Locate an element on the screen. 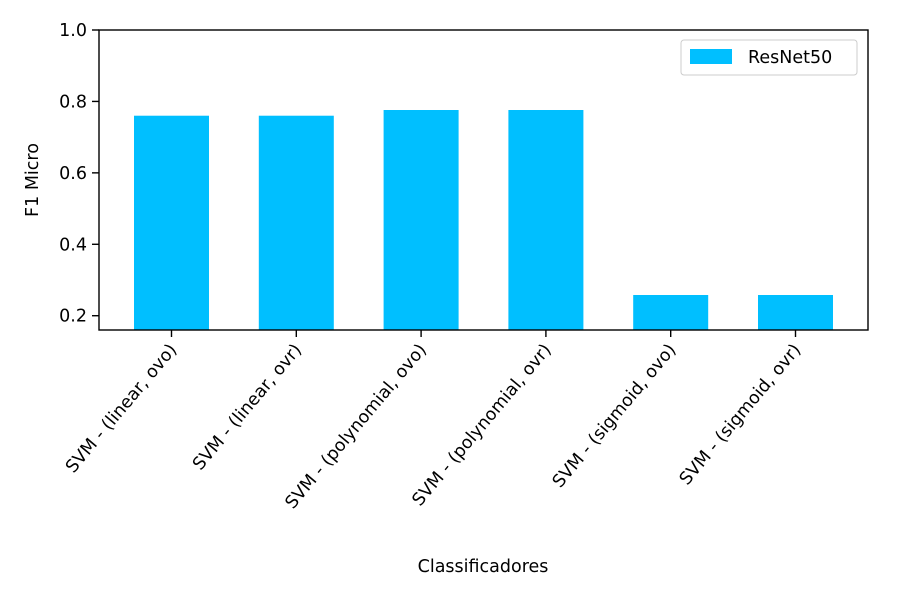  legend-frame is located at coordinates (769, 57).